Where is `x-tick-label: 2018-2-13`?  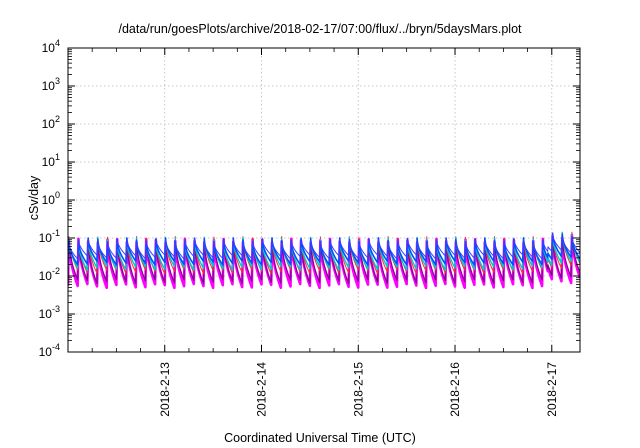
x-tick-label: 2018-2-13 is located at coordinates (165, 389).